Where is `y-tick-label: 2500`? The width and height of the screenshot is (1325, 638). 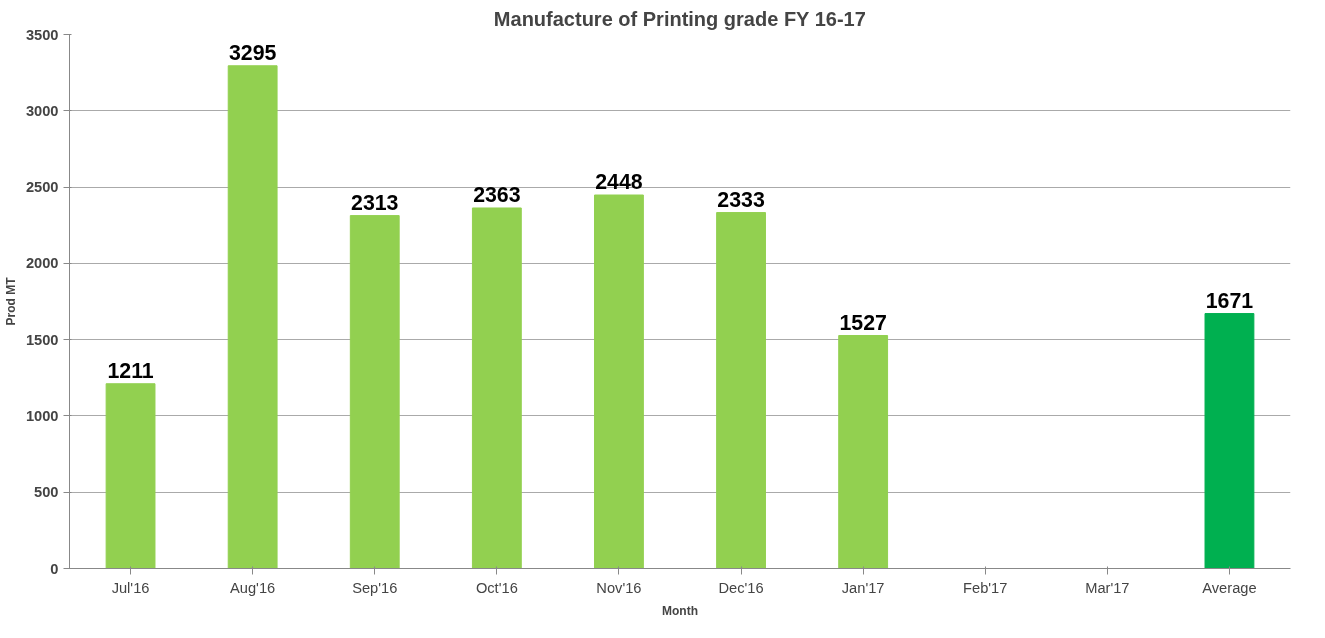
y-tick-label: 2500 is located at coordinates (42, 187).